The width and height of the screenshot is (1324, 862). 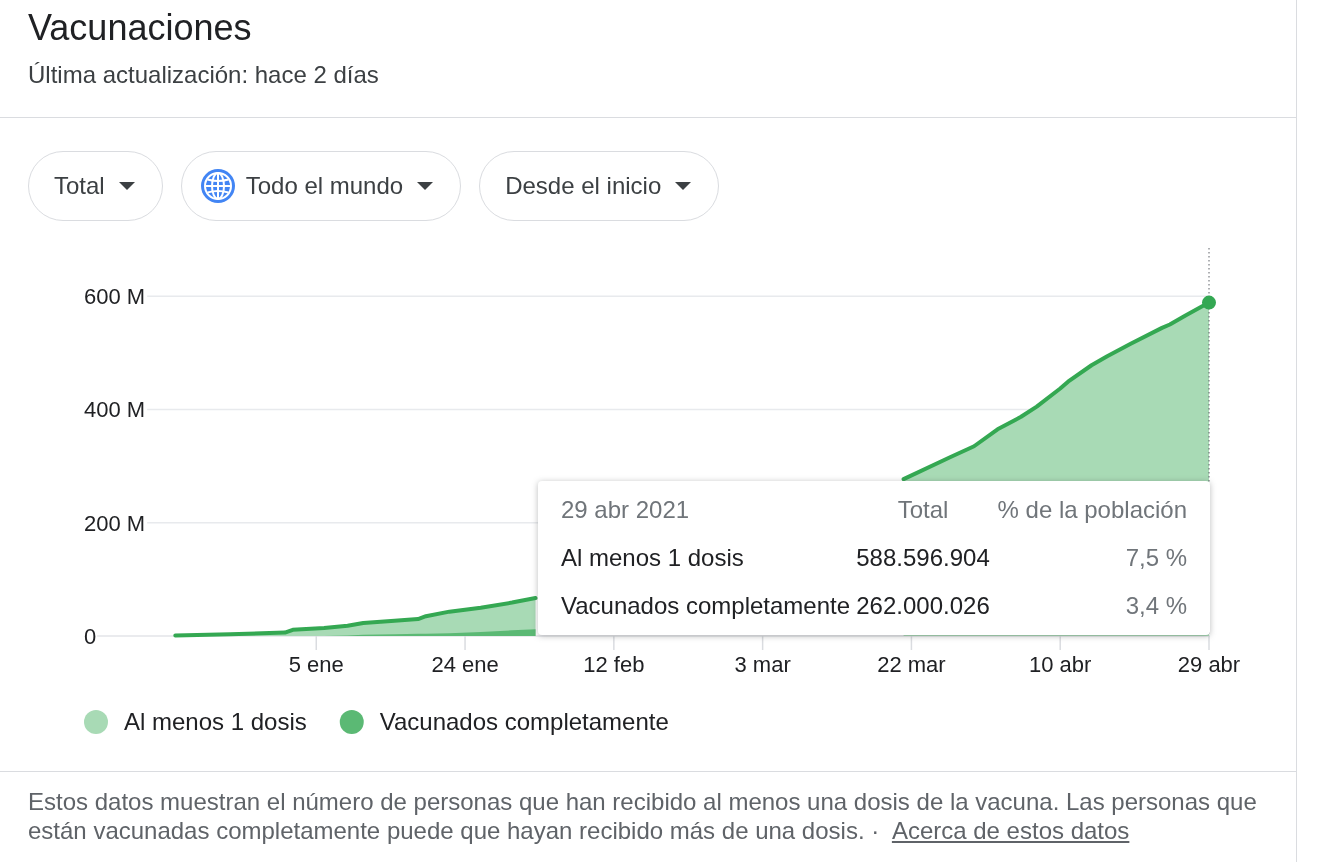 I want to click on annotation: 7,5 %, so click(x=1156, y=557).